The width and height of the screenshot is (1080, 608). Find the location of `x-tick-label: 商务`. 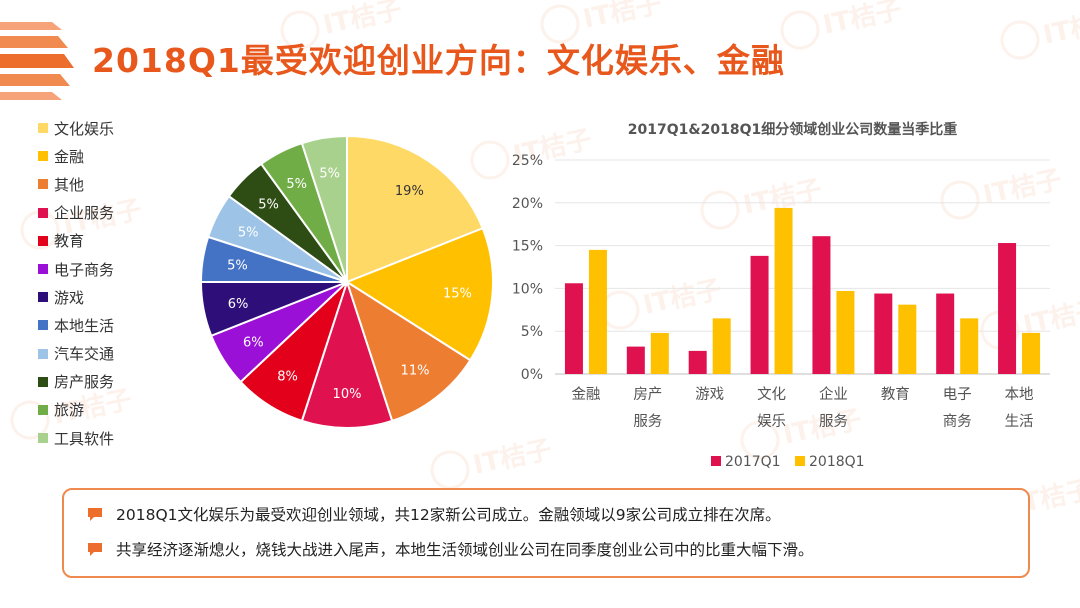

x-tick-label: 商务 is located at coordinates (957, 421).